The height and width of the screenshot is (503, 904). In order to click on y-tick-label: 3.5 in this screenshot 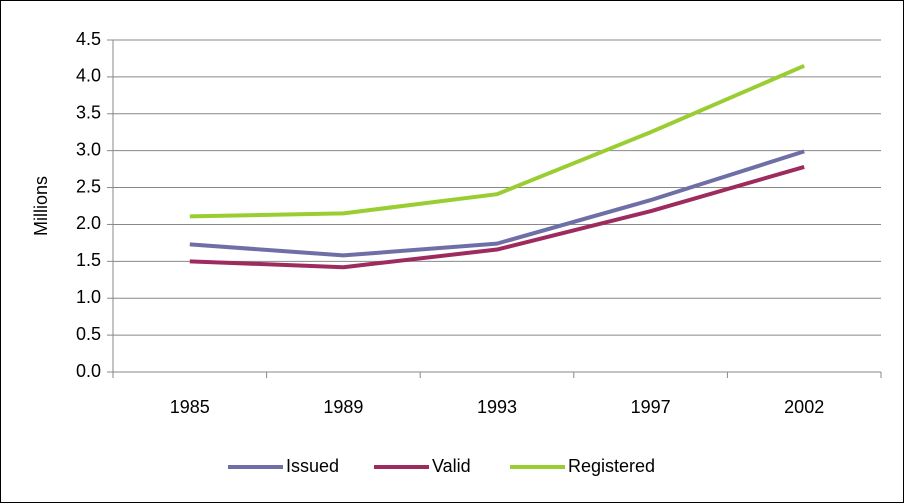, I will do `click(88, 113)`.